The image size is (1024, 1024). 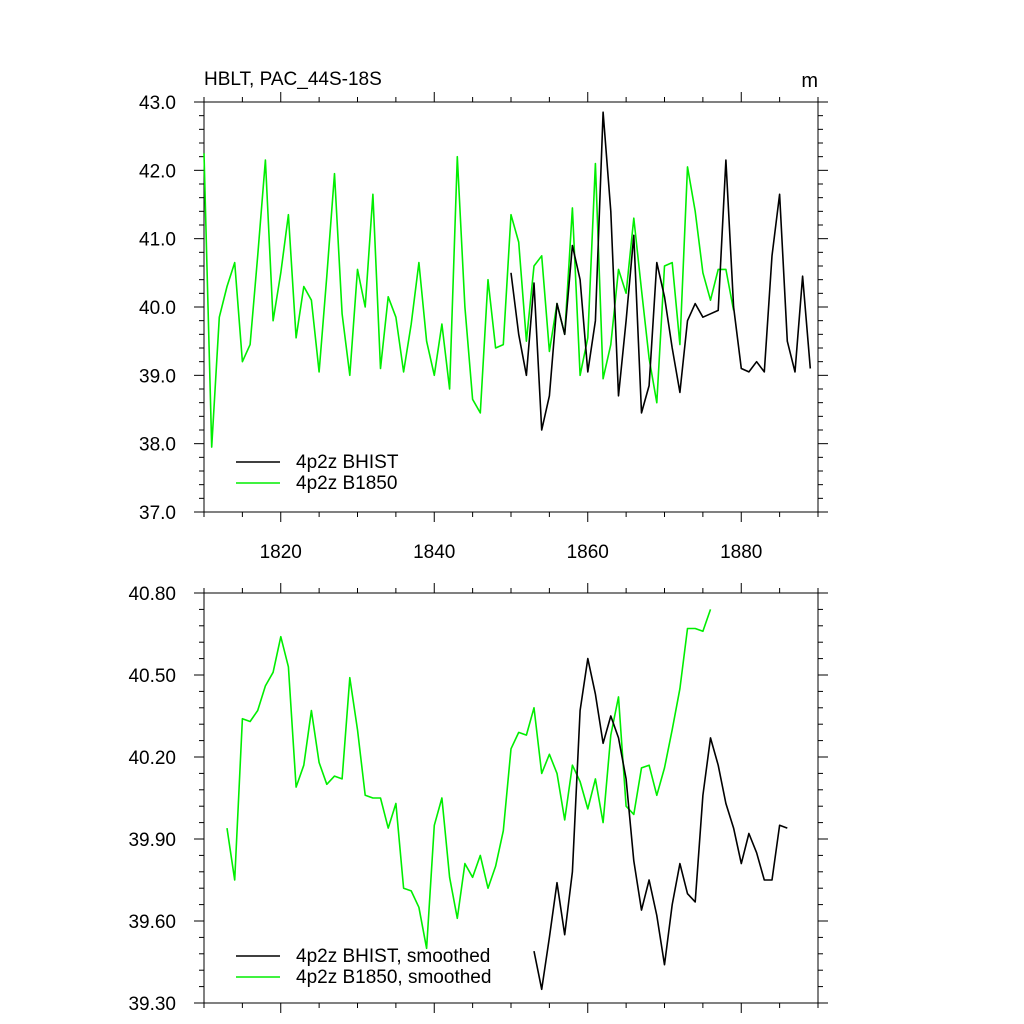 What do you see at coordinates (347, 462) in the screenshot?
I see `legend-label: 4p2z BHIST` at bounding box center [347, 462].